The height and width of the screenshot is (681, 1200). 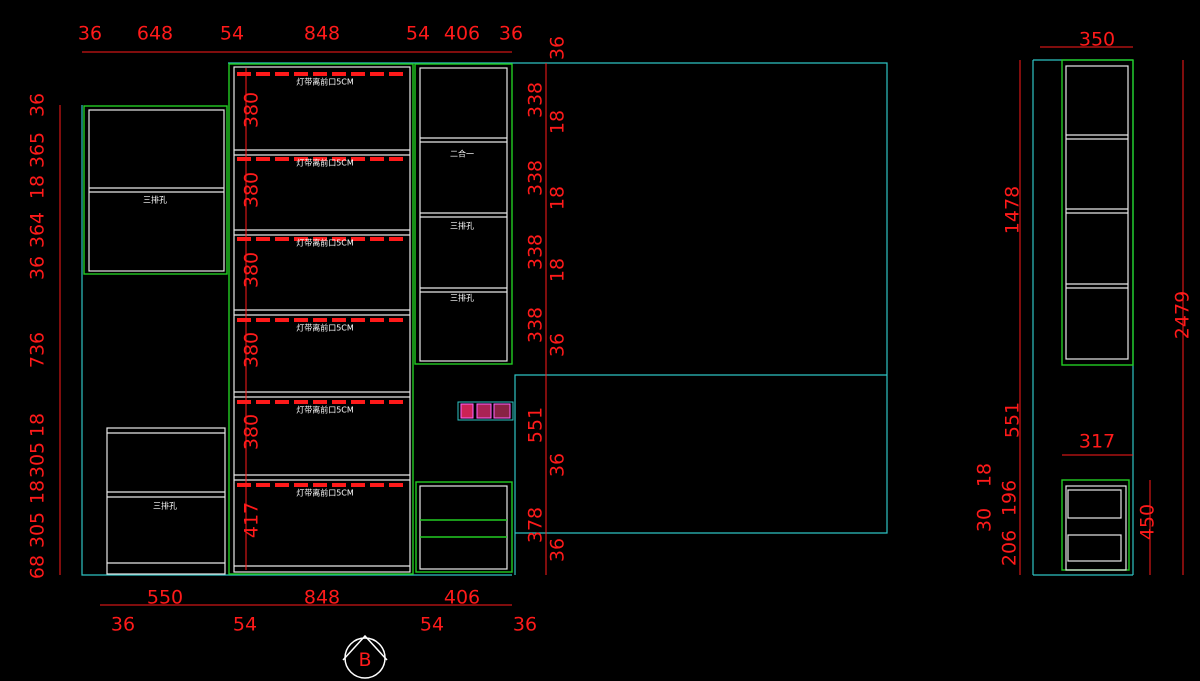 What do you see at coordinates (1097, 40) in the screenshot?
I see `side-width-dimension: 350` at bounding box center [1097, 40].